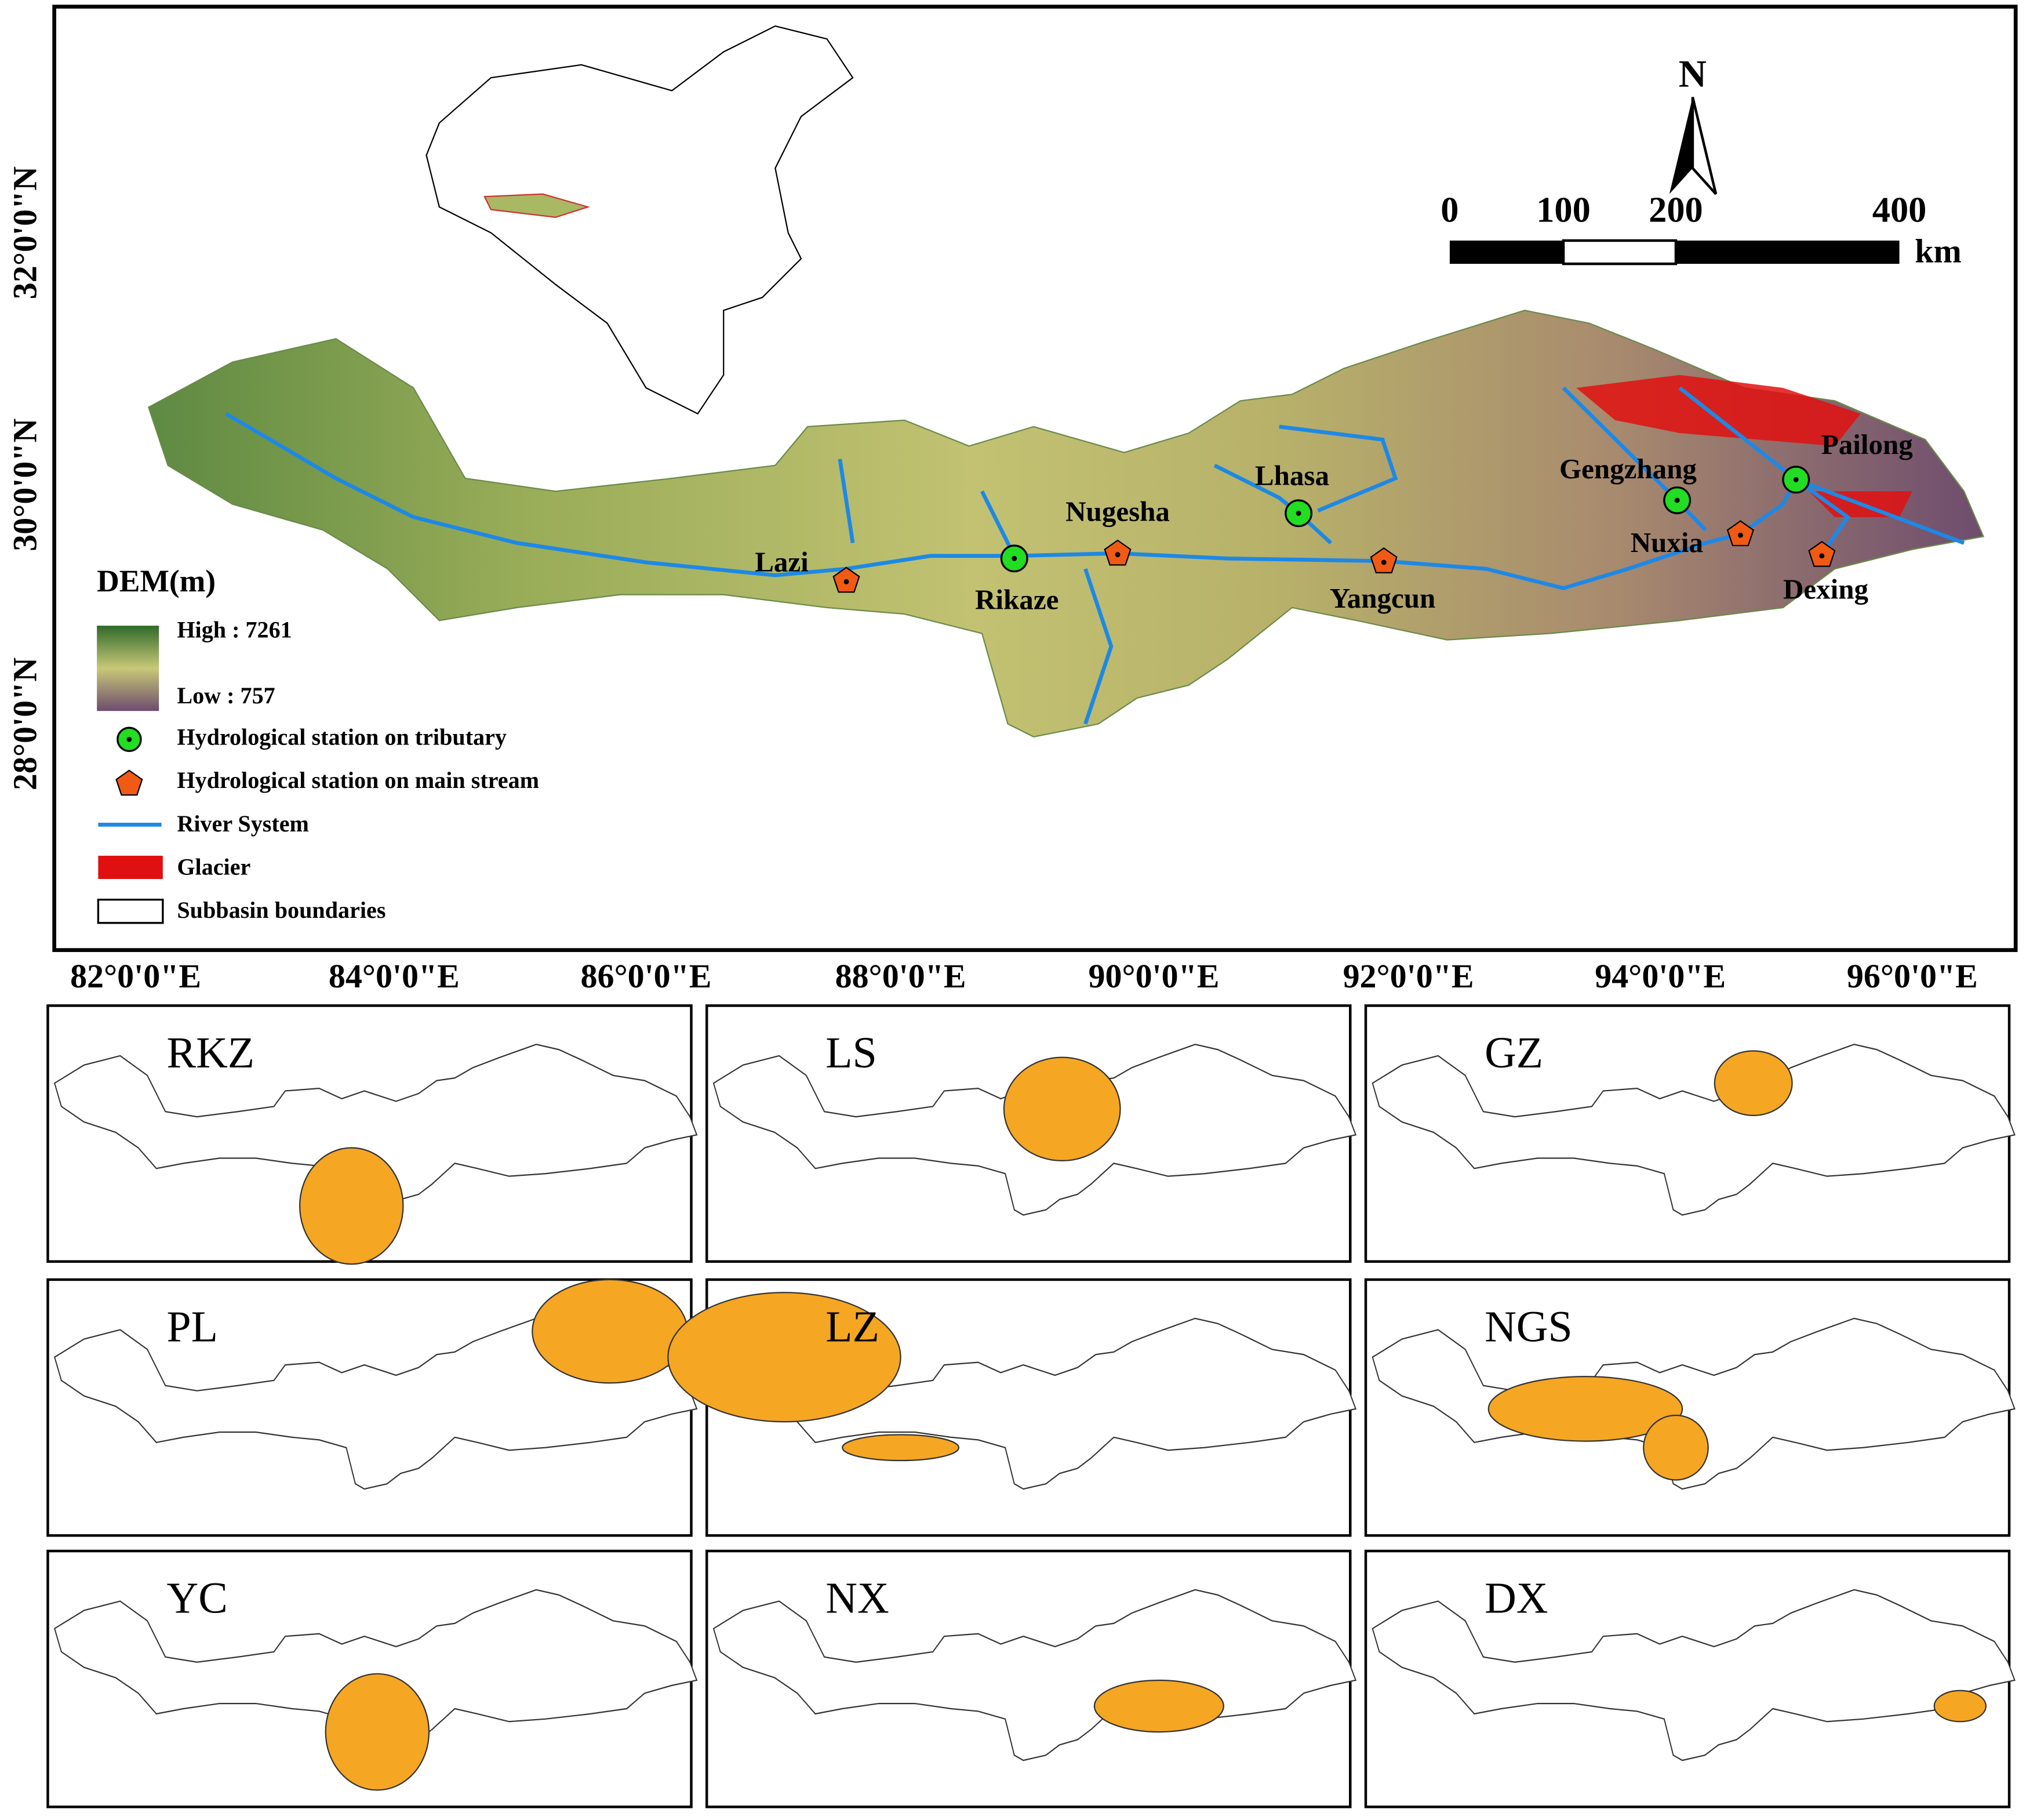 The image size is (2026, 1820). I want to click on panel-label: PL, so click(192, 1328).